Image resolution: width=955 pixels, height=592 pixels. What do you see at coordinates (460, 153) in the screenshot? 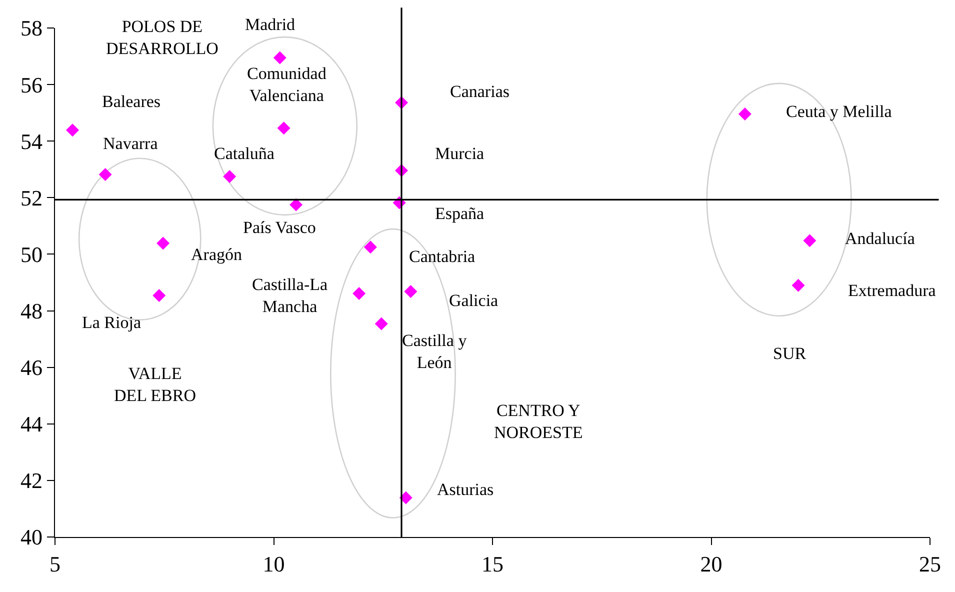
I see `annotation: Murcia` at bounding box center [460, 153].